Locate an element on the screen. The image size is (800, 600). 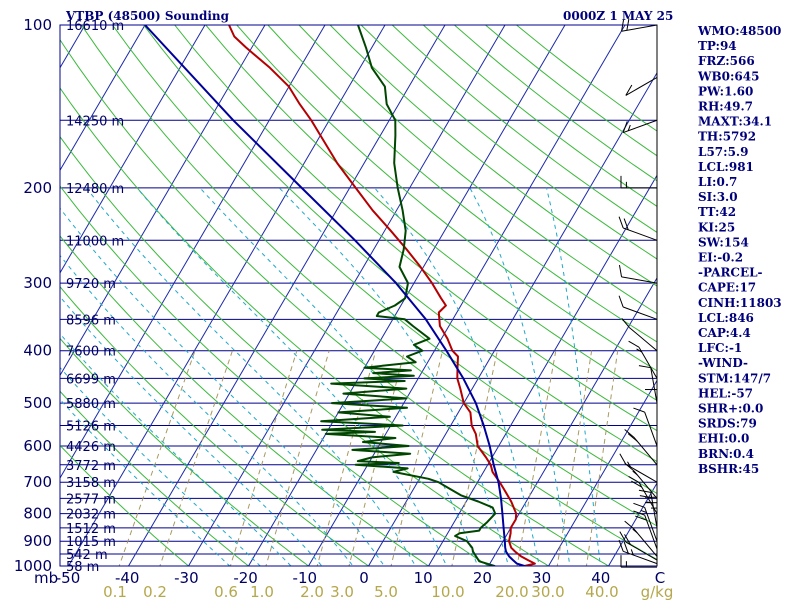
height-label: 8596 m is located at coordinates (91, 320).